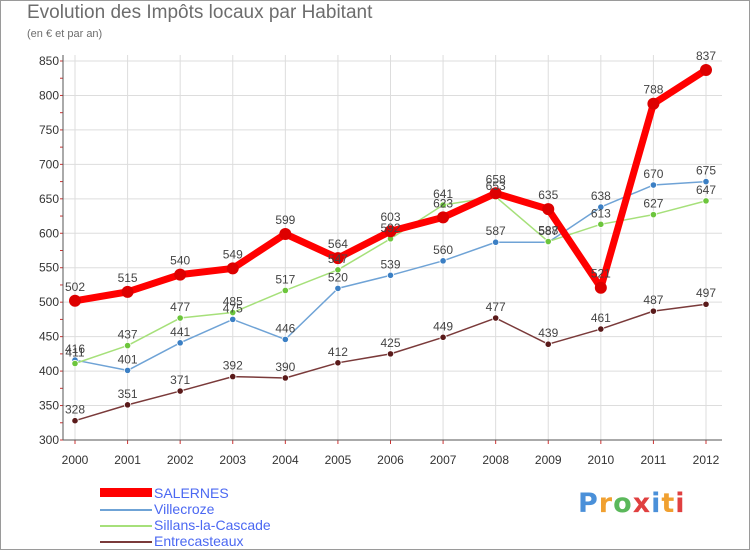 The height and width of the screenshot is (550, 750). What do you see at coordinates (548, 195) in the screenshot?
I see `data-label: 635` at bounding box center [548, 195].